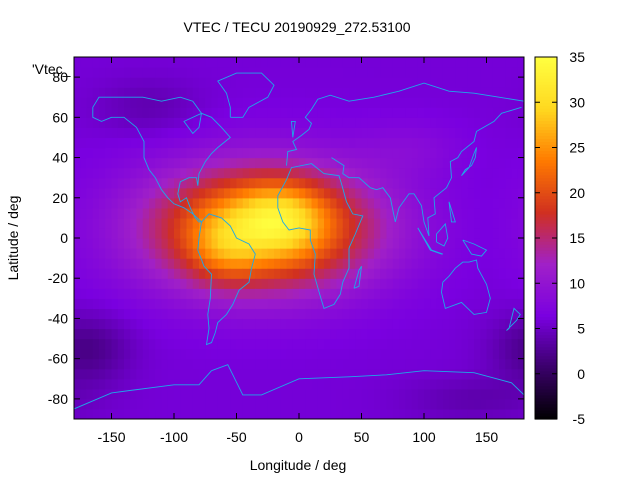 This screenshot has height=480, width=640. Describe the element at coordinates (64, 238) in the screenshot. I see `y-tick-label: 0` at that location.